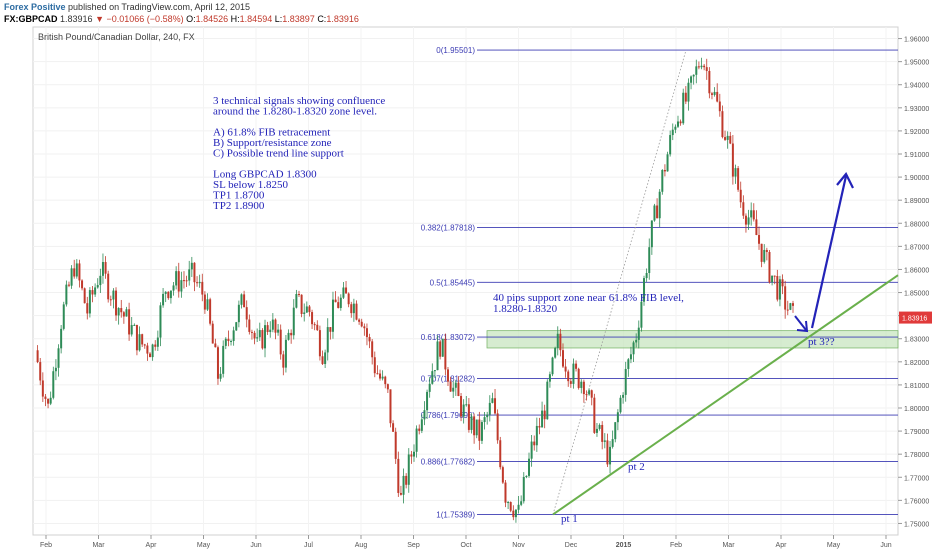 The height and width of the screenshot is (550, 932). I want to click on open-value: 1.84526, so click(212, 19).